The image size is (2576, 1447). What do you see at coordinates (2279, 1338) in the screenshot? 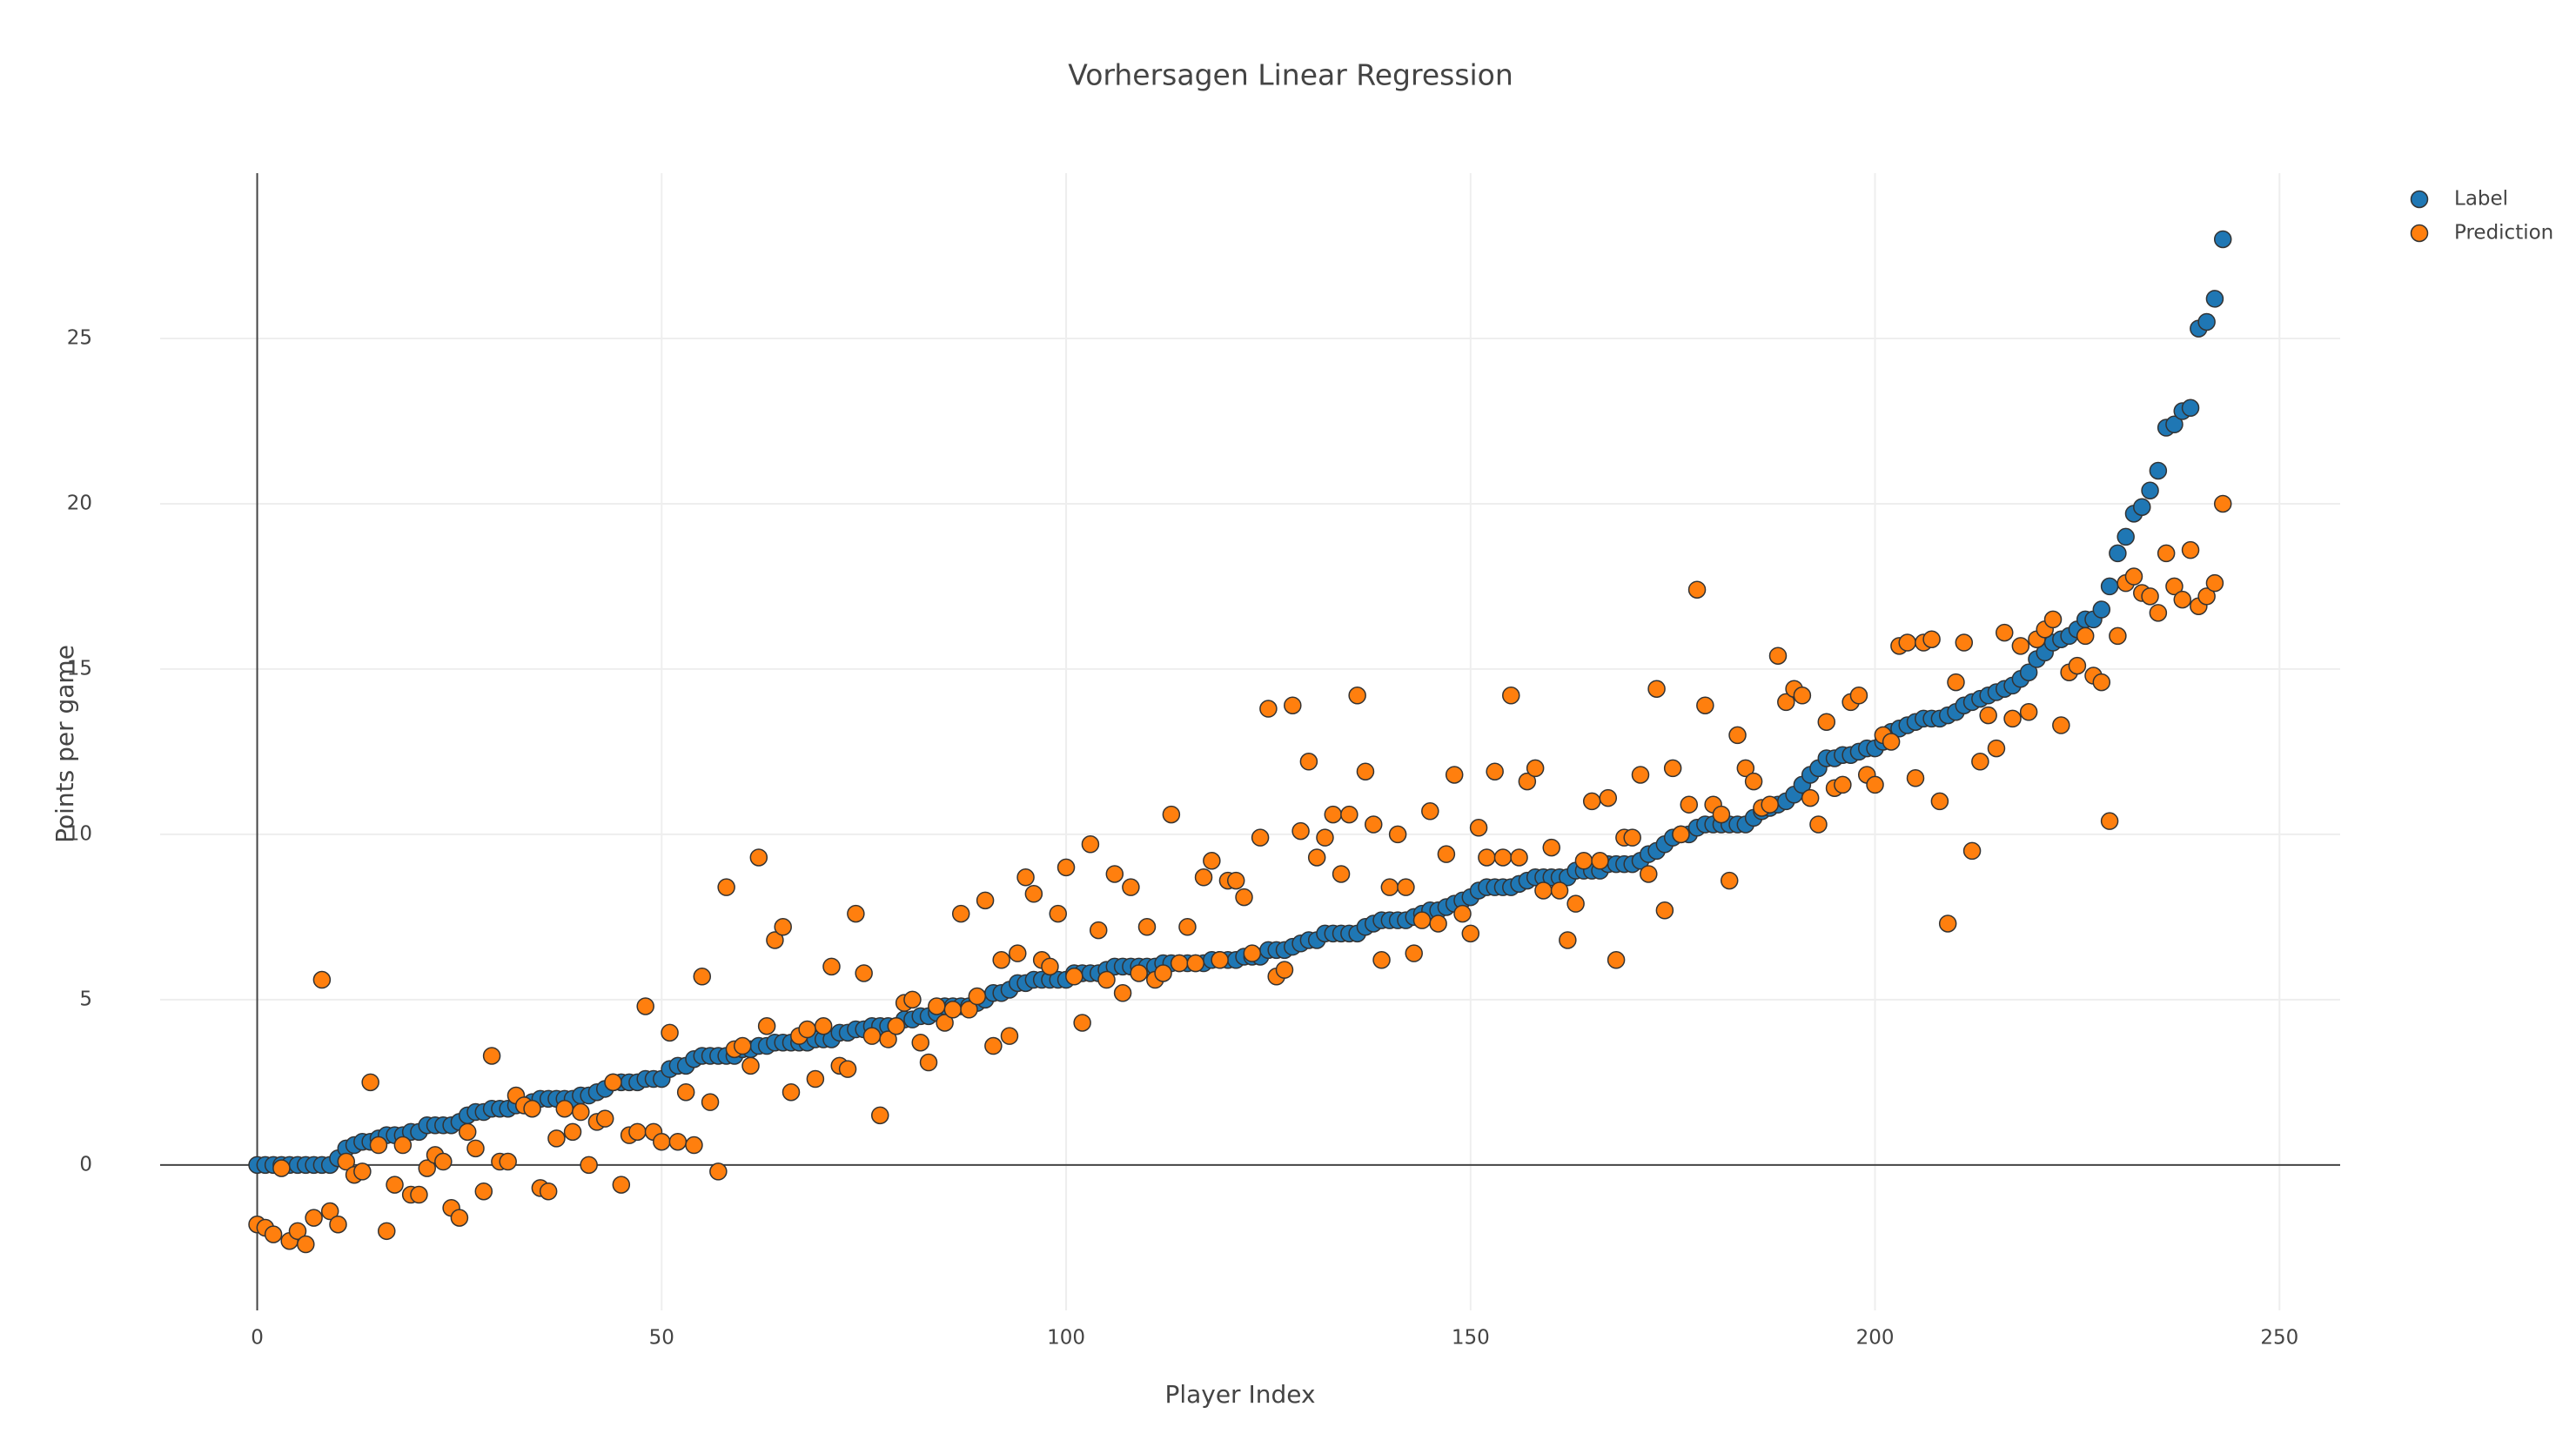
I see `x-tick-label: 250` at bounding box center [2279, 1338].